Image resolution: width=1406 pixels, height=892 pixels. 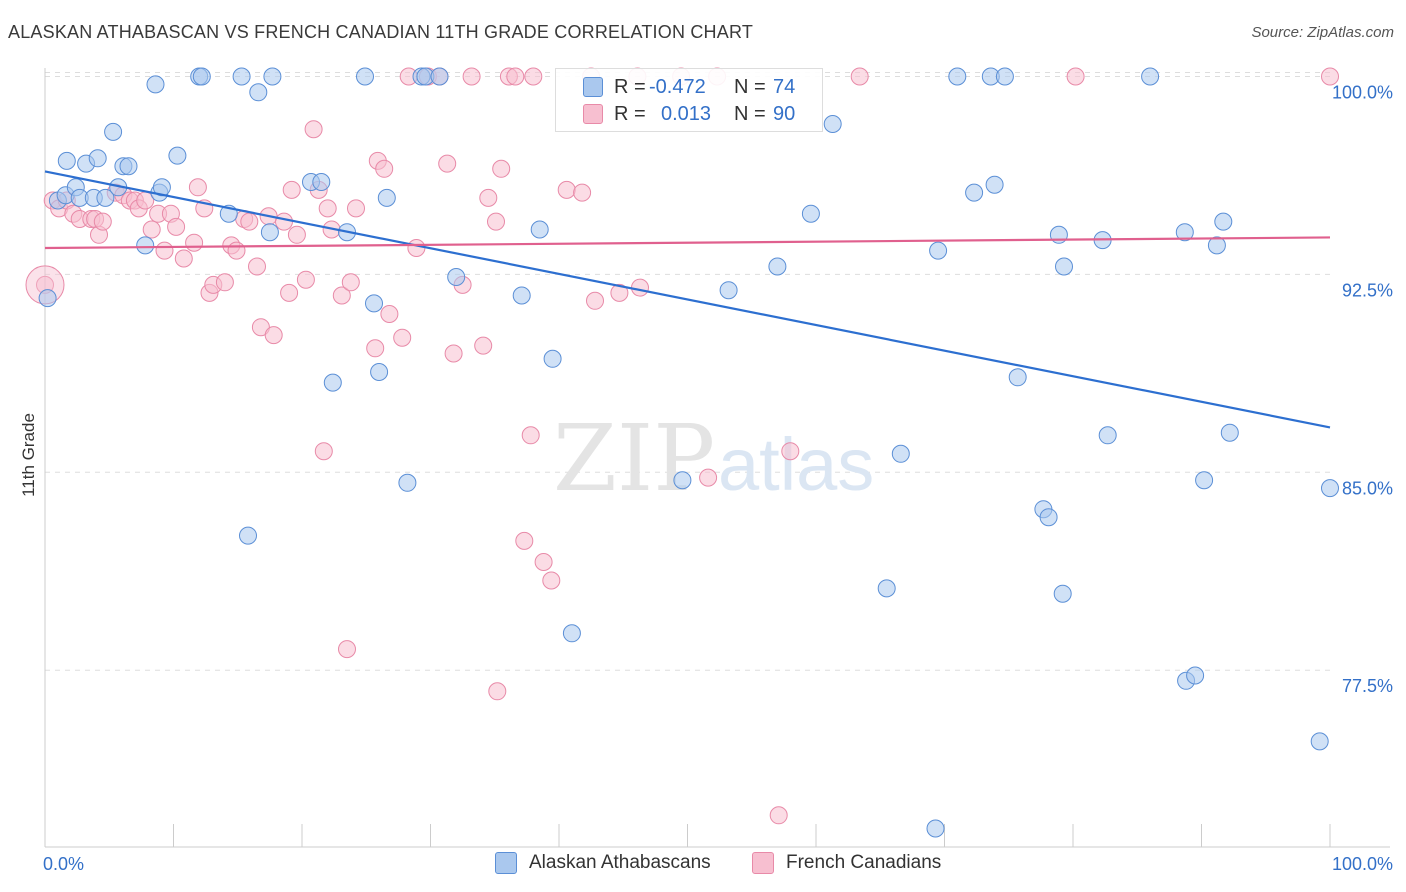 I want to click on n-value-pink: 90, so click(x=784, y=113).